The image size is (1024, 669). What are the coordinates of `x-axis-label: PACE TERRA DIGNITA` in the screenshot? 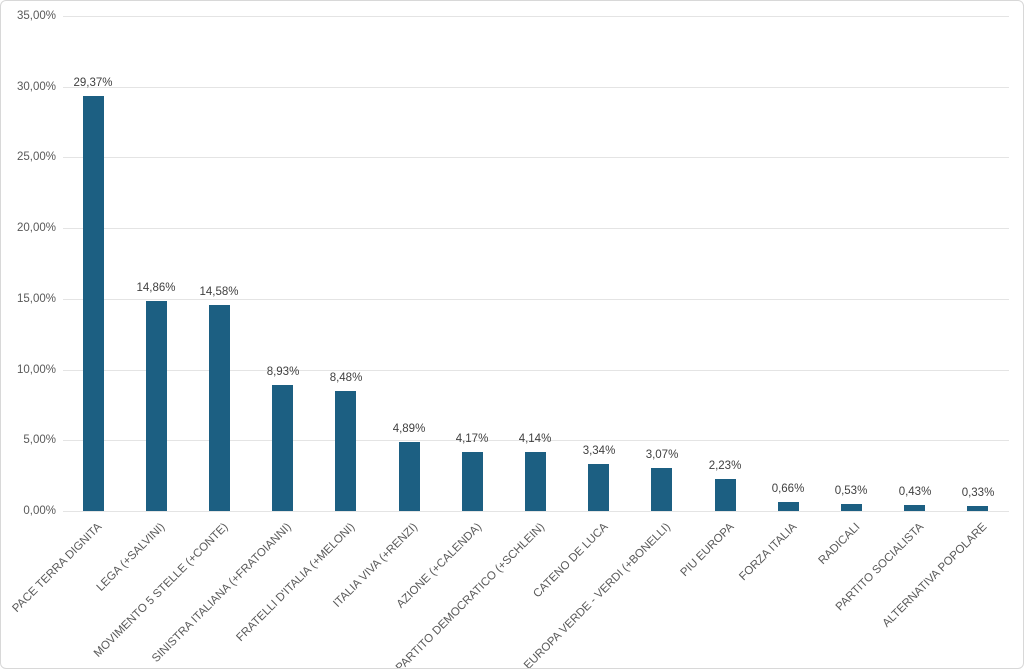 It's located at (57, 568).